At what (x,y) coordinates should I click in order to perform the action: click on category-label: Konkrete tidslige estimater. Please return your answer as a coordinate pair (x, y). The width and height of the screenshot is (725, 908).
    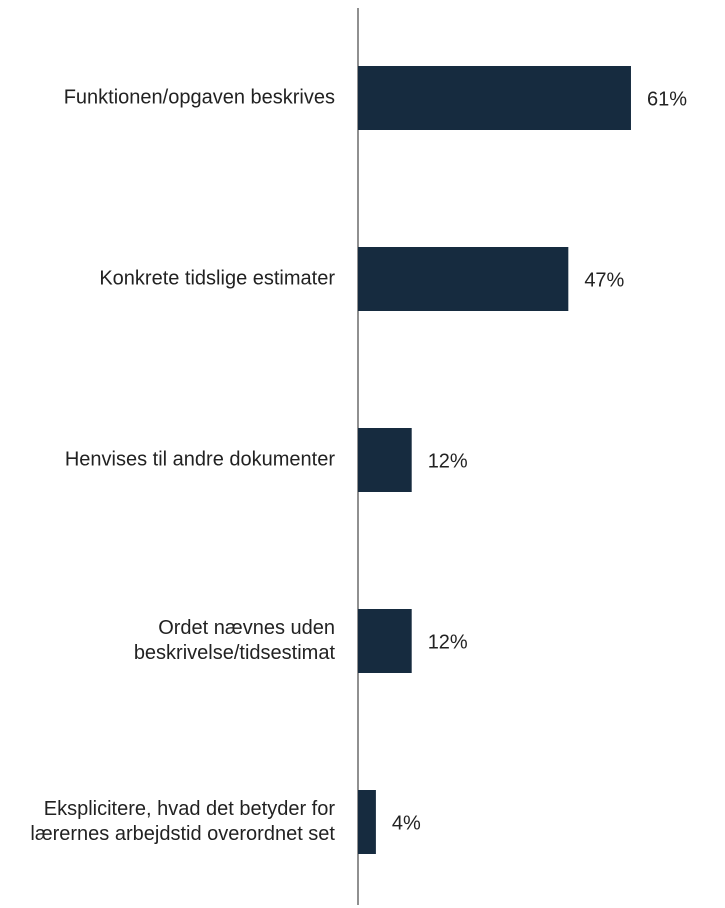
    Looking at the image, I should click on (217, 278).